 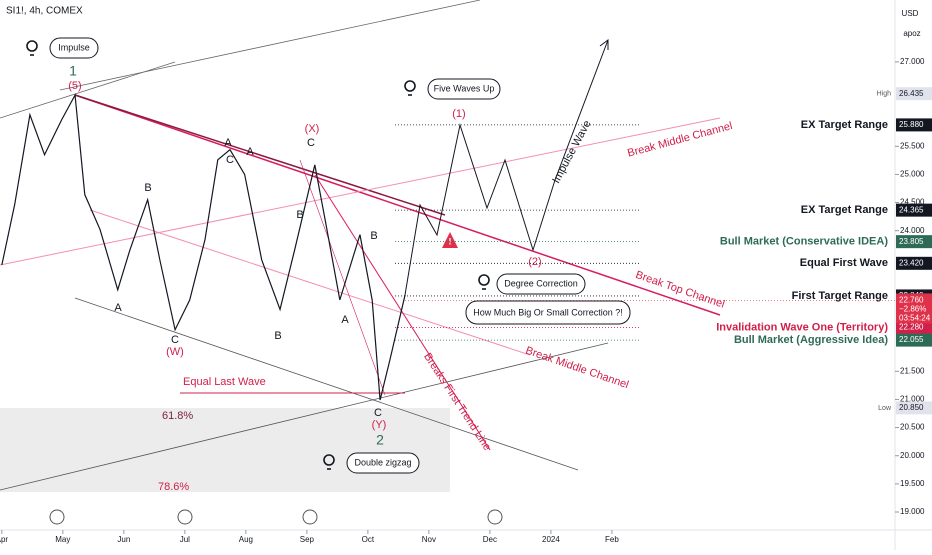 I want to click on annotation: Impulse, so click(x=74, y=47).